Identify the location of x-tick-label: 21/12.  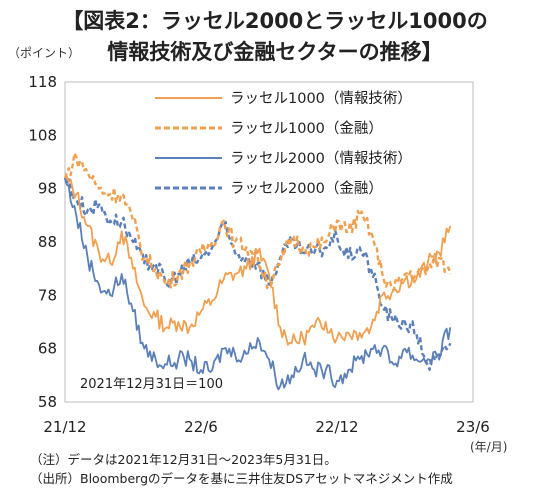
(64, 427).